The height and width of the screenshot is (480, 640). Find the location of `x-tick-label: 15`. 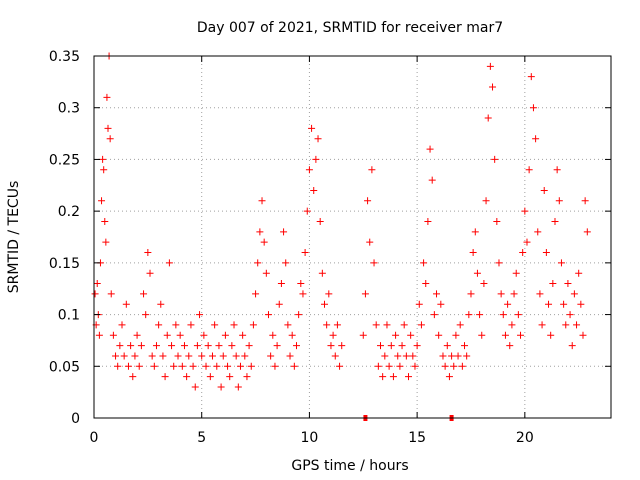

x-tick-label: 15 is located at coordinates (417, 438).